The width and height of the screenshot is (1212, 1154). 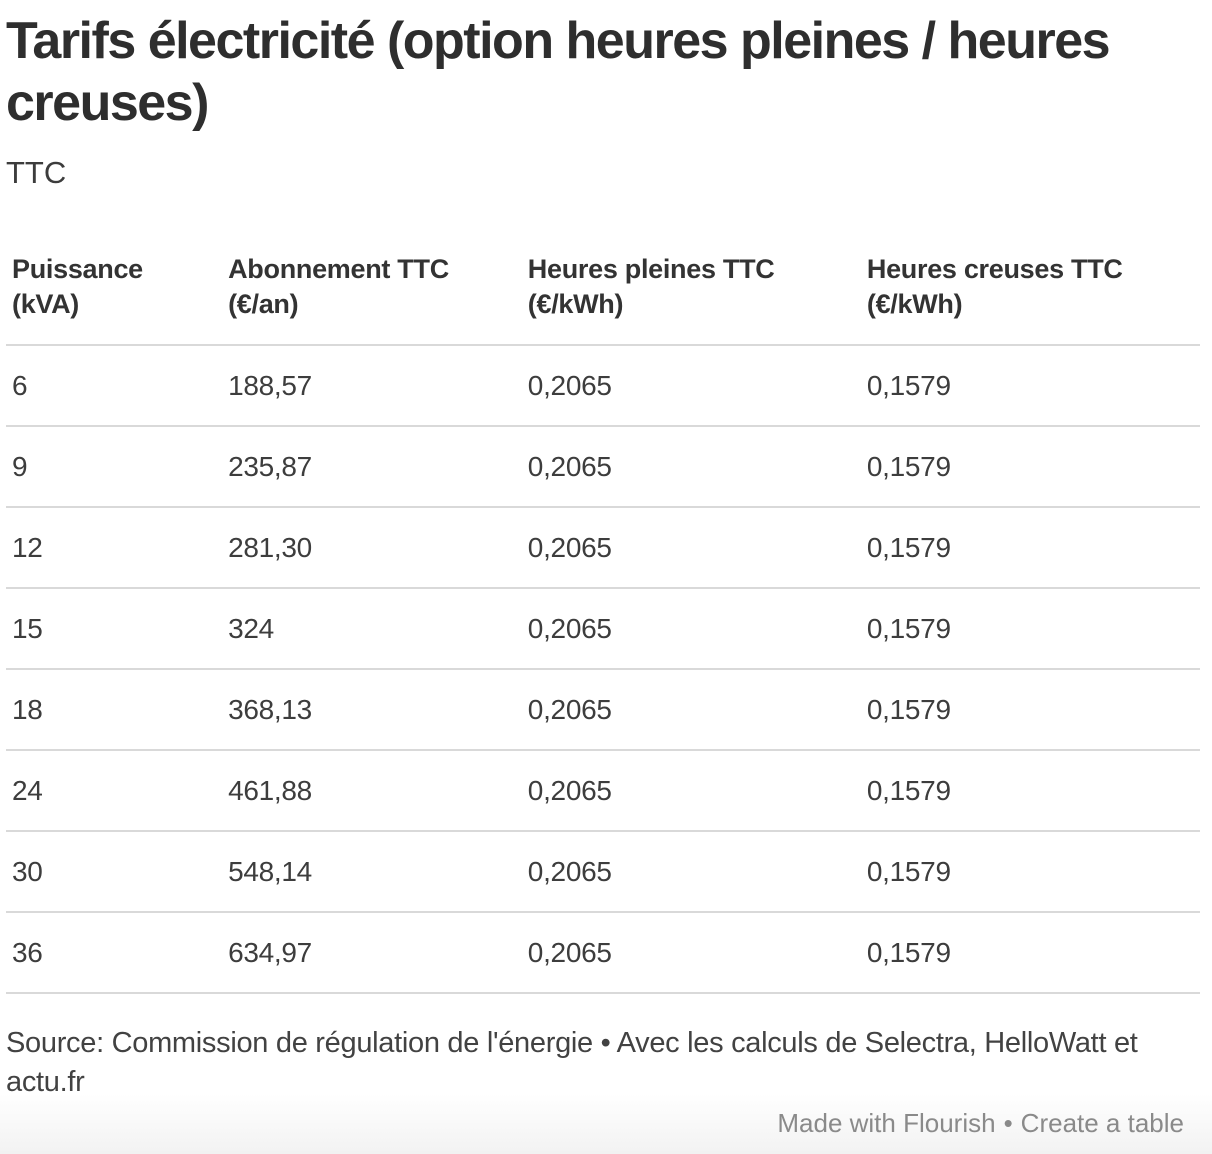 I want to click on table-cell: 324, so click(x=372, y=629).